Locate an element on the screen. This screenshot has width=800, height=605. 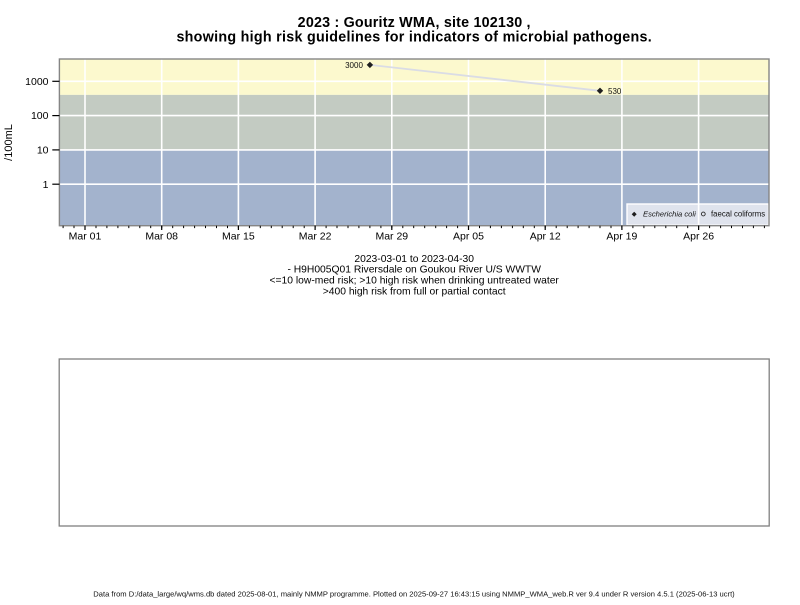
svg-text: Mar 01 is located at coordinates (85, 237).